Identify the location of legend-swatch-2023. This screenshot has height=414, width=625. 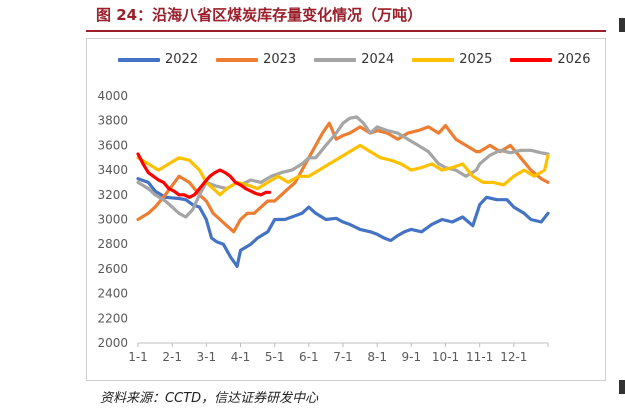
(237, 59).